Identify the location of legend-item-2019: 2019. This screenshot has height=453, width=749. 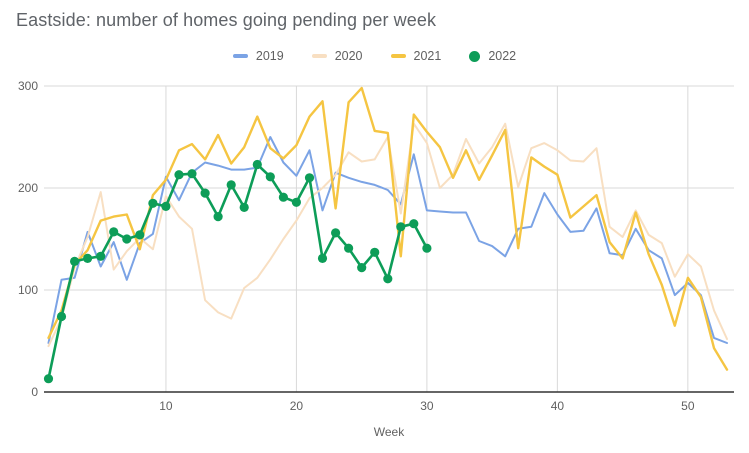
(258, 56).